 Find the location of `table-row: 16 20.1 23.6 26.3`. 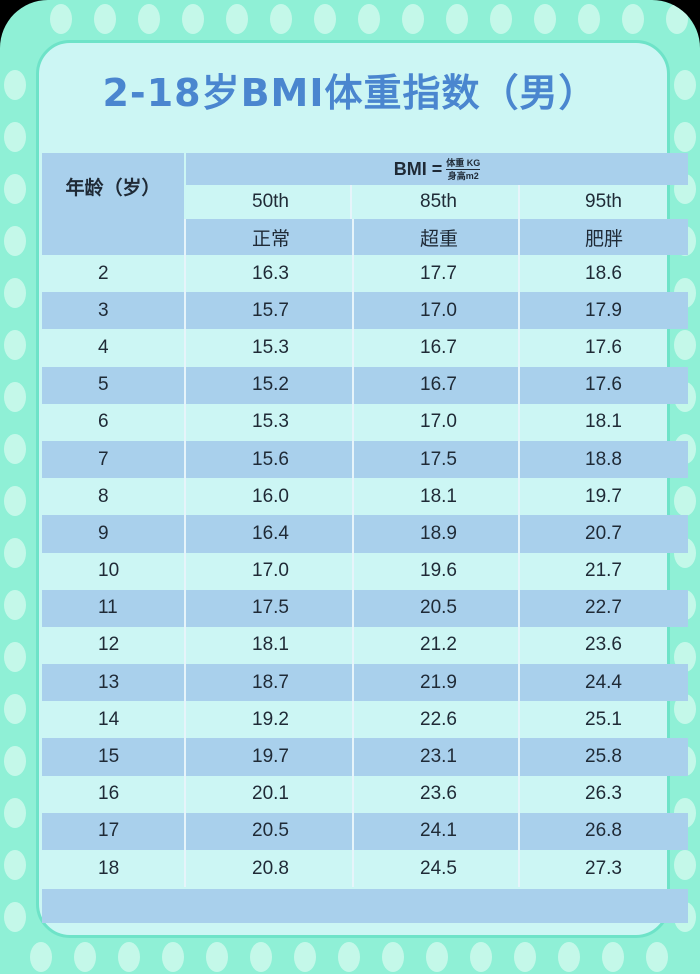

table-row: 16 20.1 23.6 26.3 is located at coordinates (365, 794).